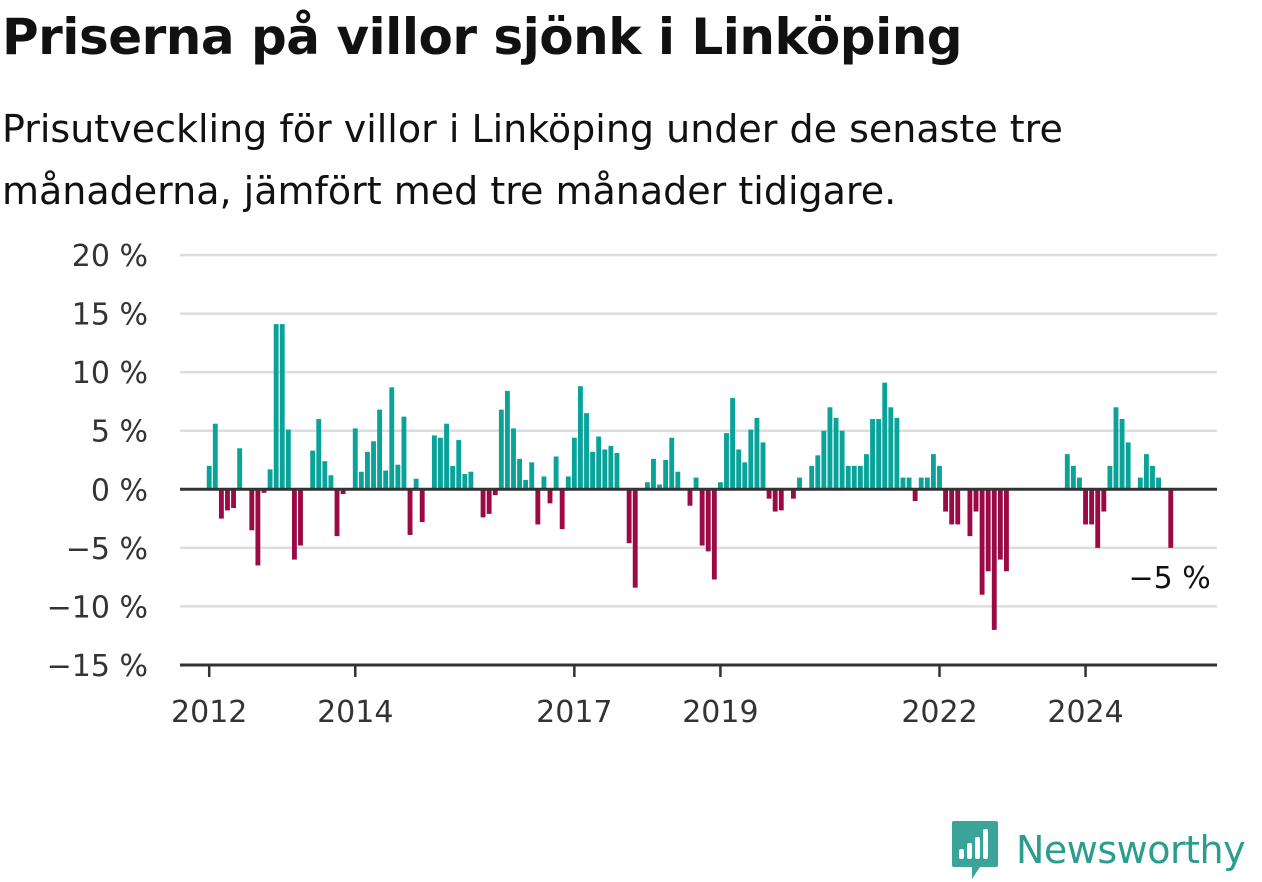  What do you see at coordinates (1169, 578) in the screenshot?
I see `last-value-annotation: −5 %` at bounding box center [1169, 578].